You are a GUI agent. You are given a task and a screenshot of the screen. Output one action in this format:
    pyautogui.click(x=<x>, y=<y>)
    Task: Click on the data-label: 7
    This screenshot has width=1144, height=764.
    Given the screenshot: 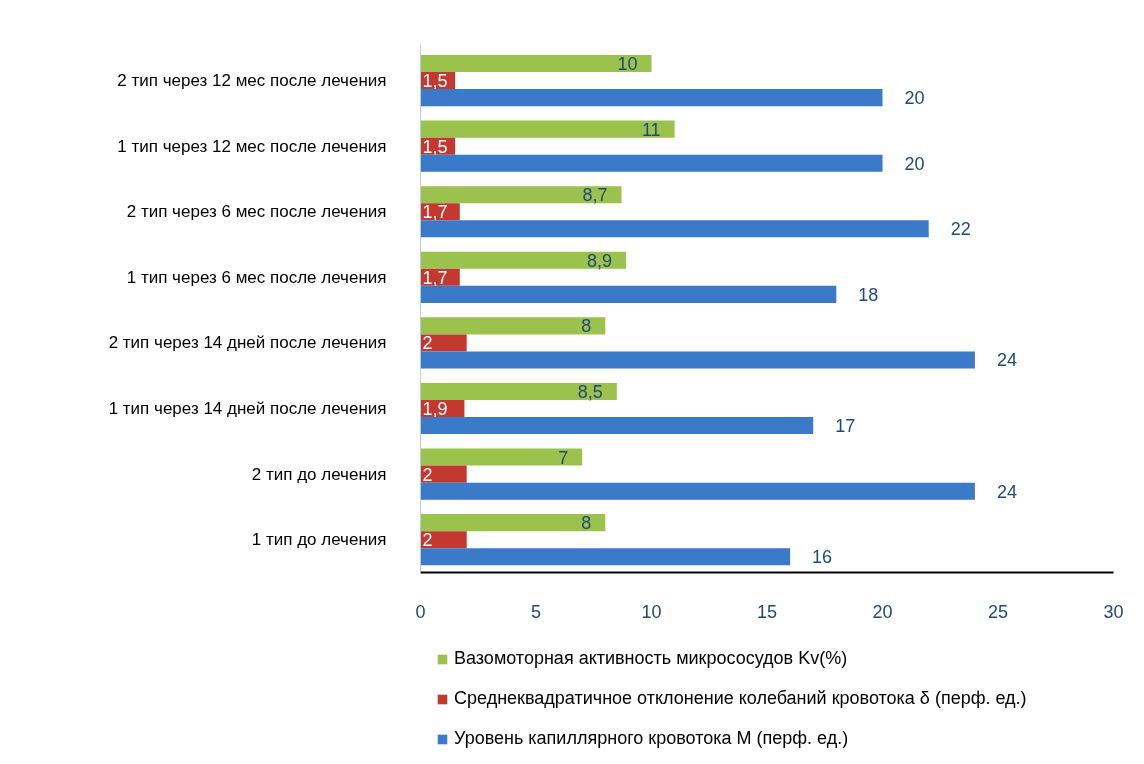 What is the action you would take?
    pyautogui.click(x=563, y=457)
    